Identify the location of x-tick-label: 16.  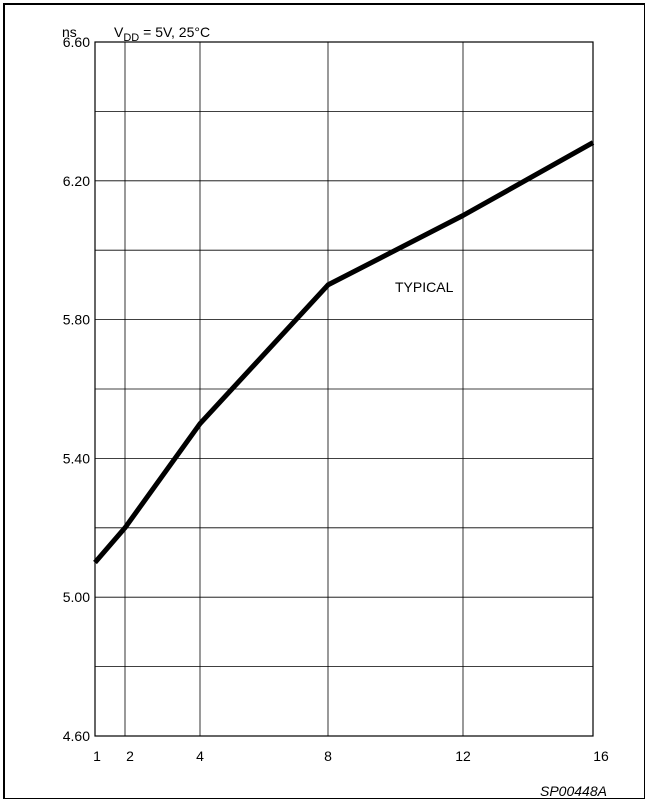
(601, 756).